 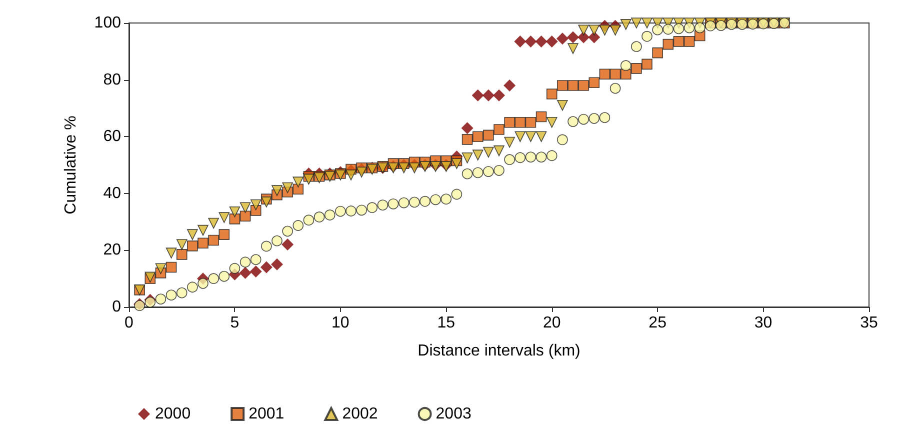 What do you see at coordinates (235, 323) in the screenshot?
I see `x-tick-label: 5` at bounding box center [235, 323].